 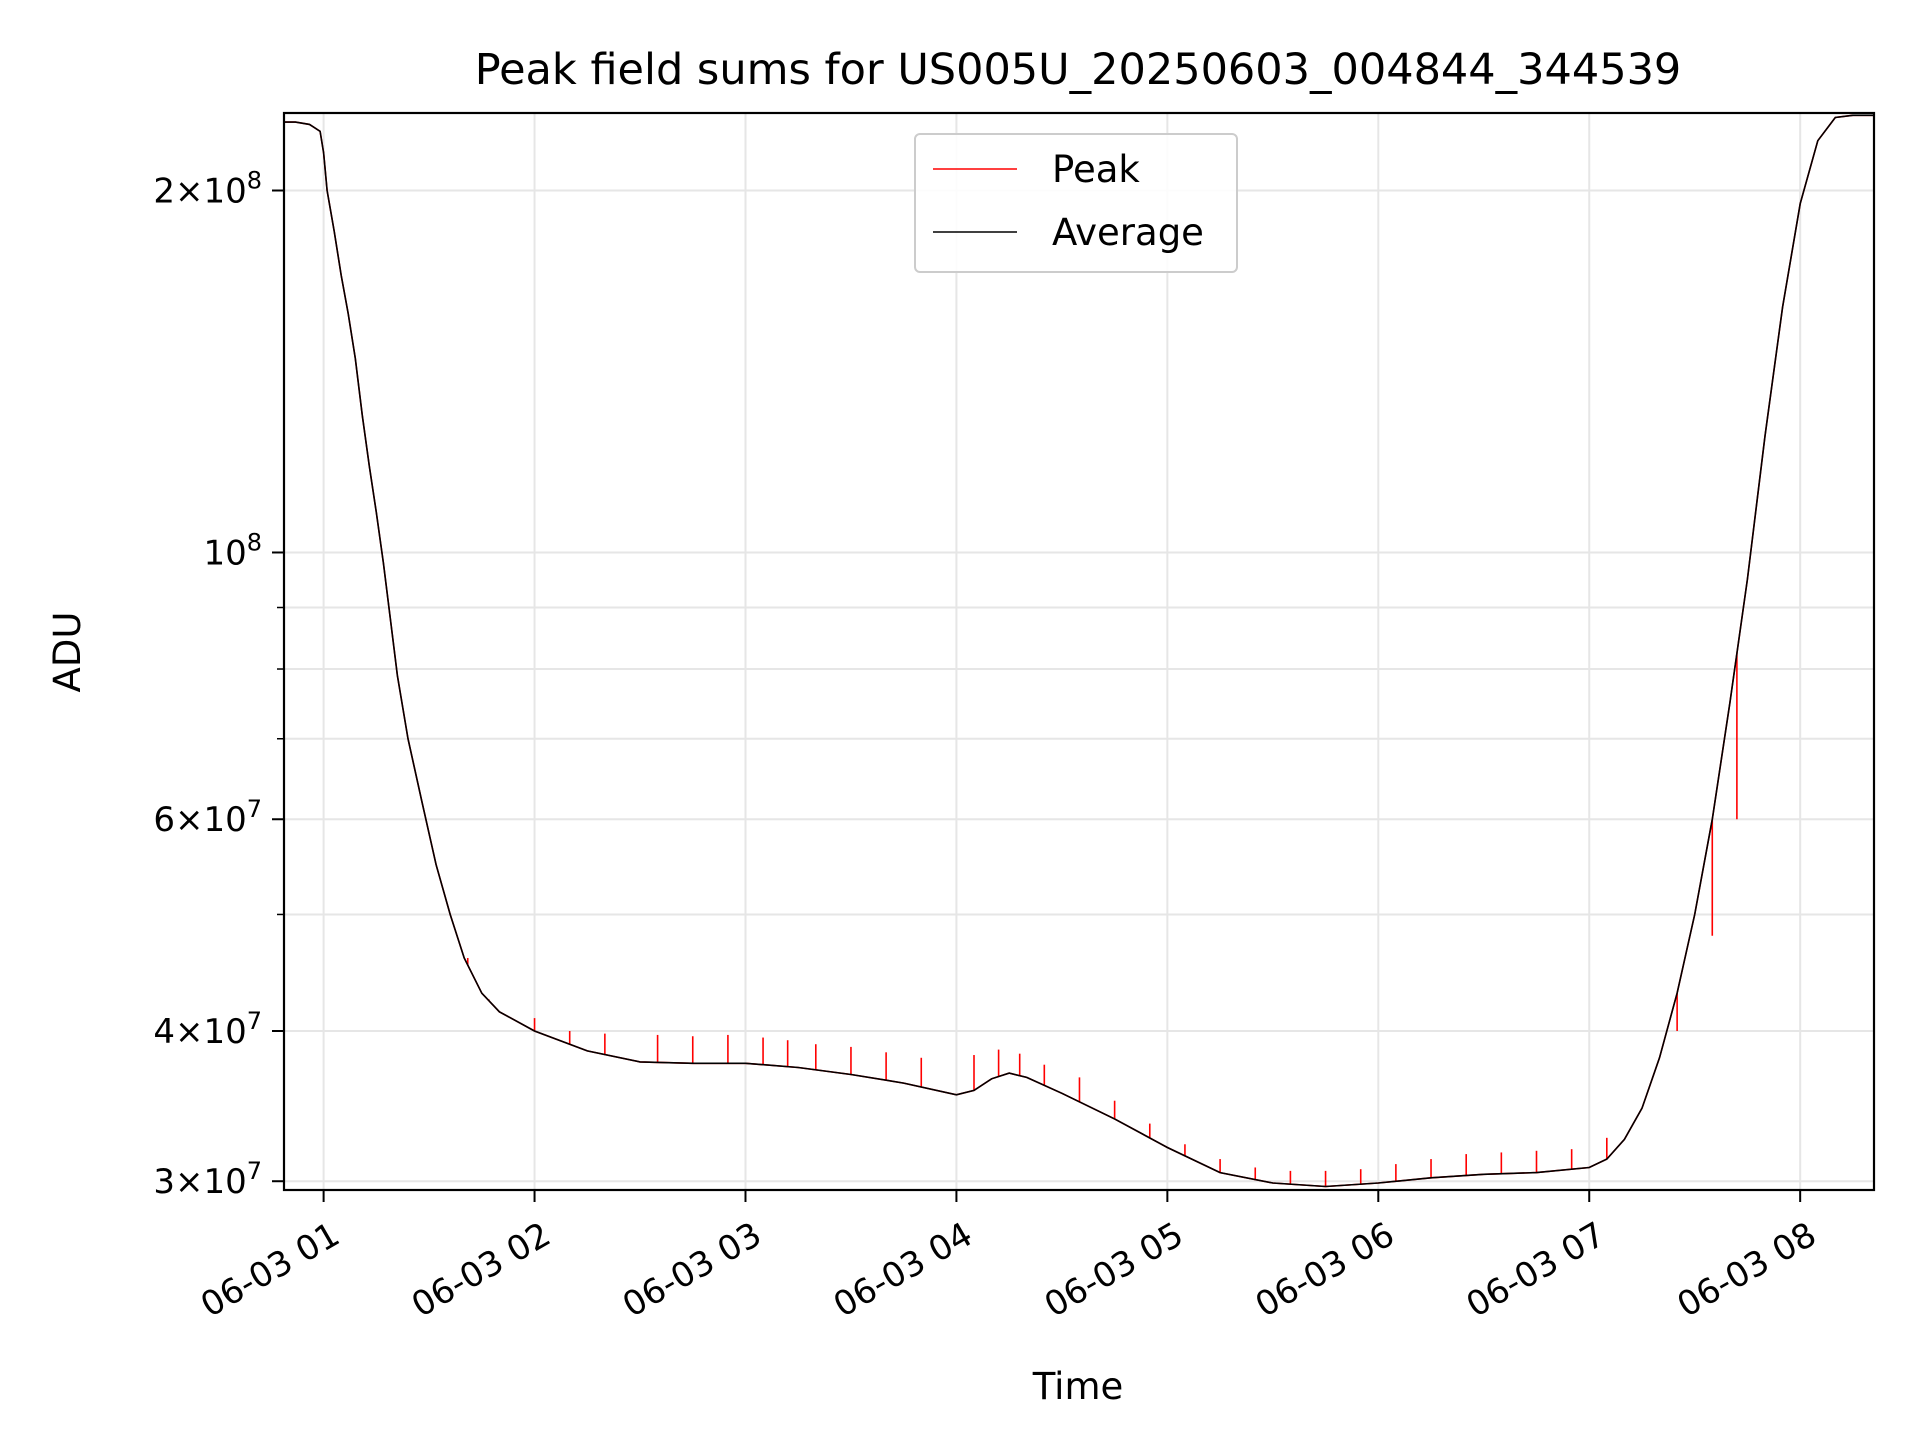 What do you see at coordinates (1076, 203) in the screenshot?
I see `legend: Peak Average` at bounding box center [1076, 203].